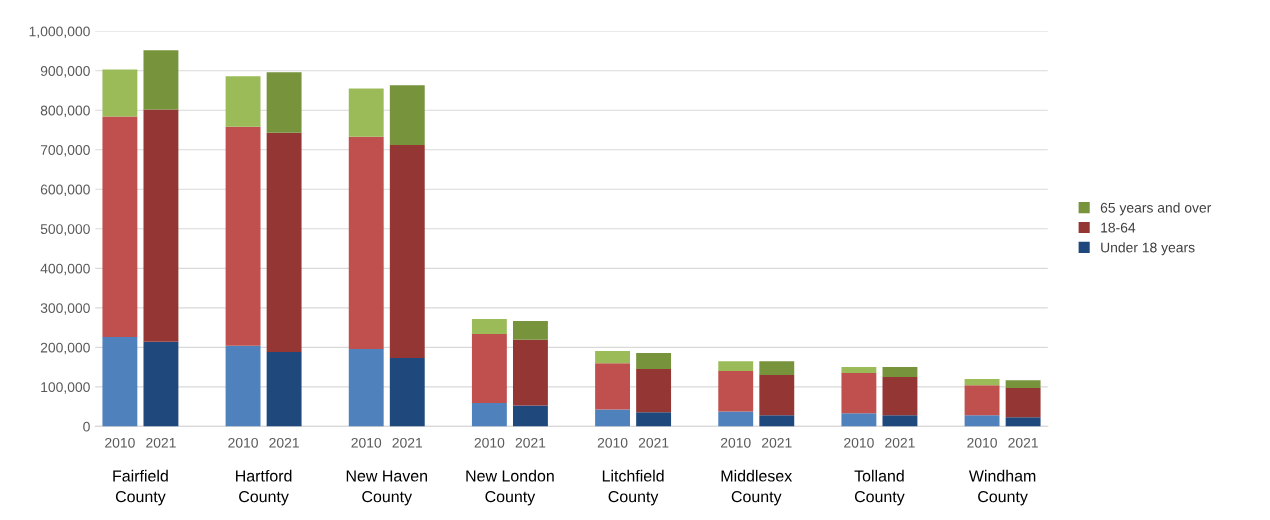 The width and height of the screenshot is (1270, 520). I want to click on y-tick-label: 100,000, so click(65, 388).